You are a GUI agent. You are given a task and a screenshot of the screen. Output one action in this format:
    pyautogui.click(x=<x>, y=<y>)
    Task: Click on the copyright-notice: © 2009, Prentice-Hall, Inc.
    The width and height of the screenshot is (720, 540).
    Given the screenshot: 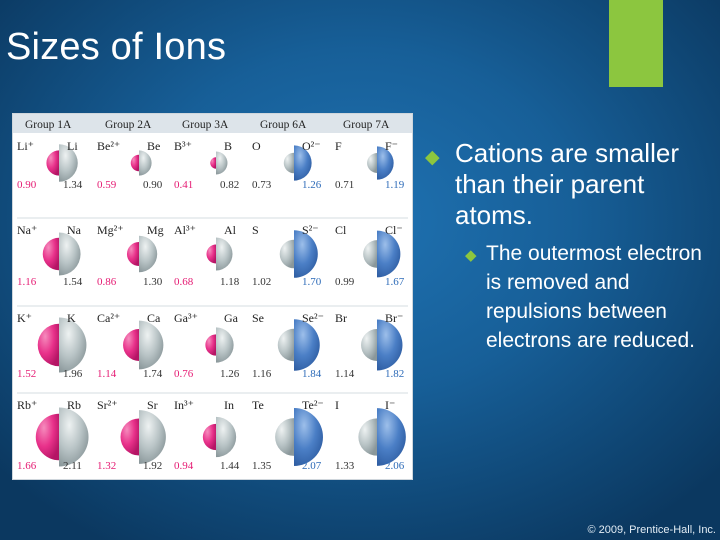 What is the action you would take?
    pyautogui.click(x=651, y=530)
    